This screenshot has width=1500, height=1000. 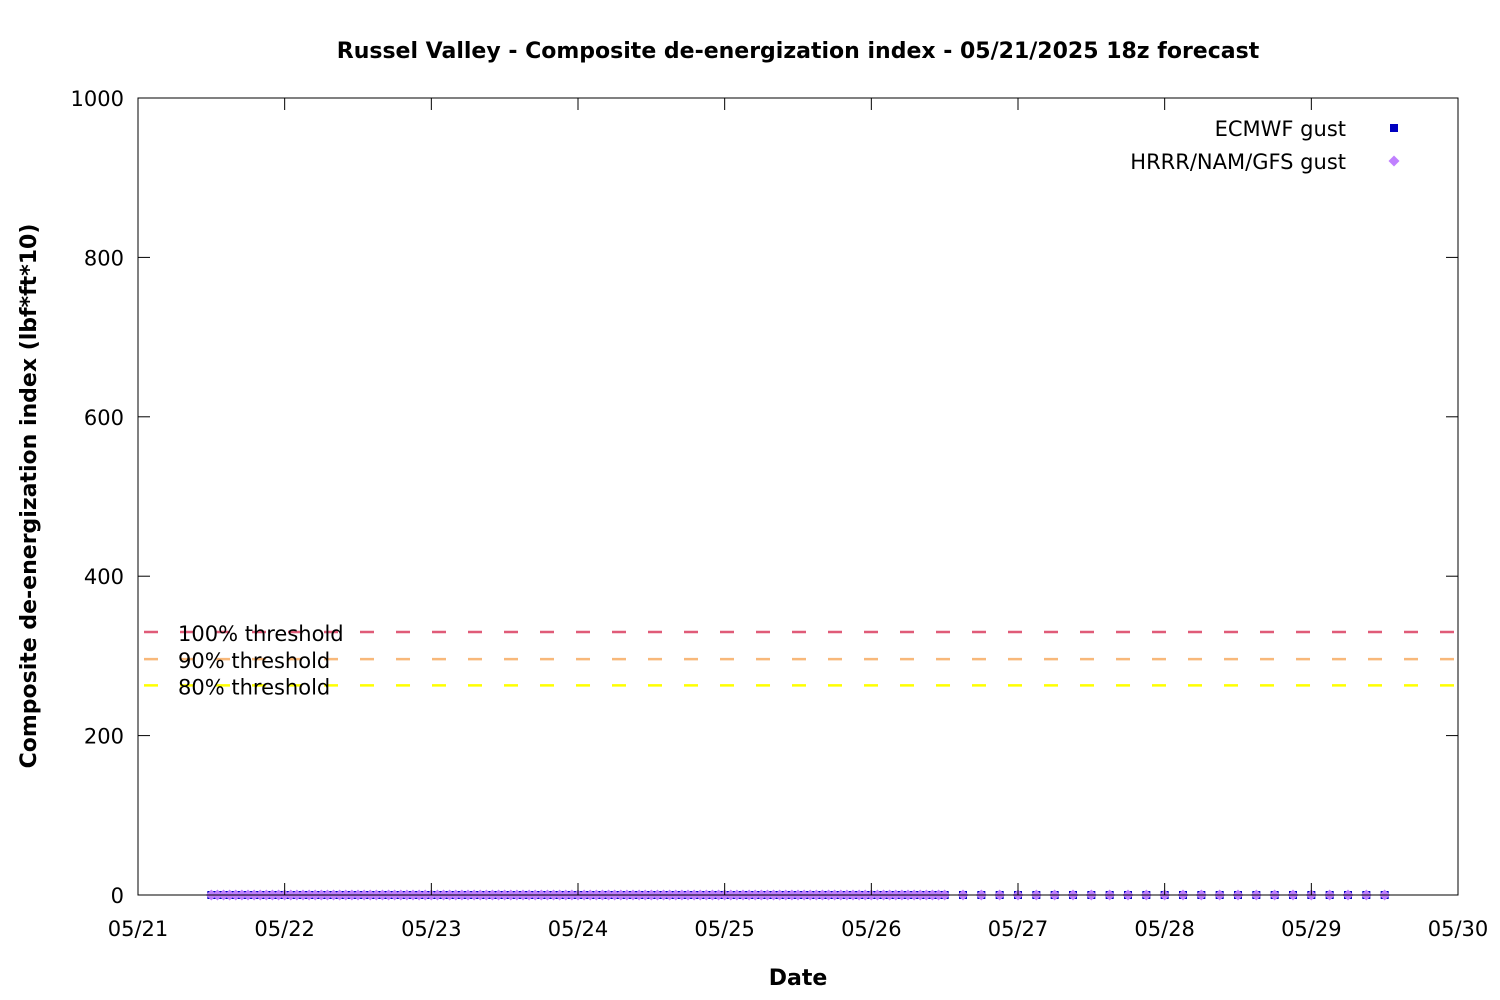 I want to click on x-tick-label: 05/22, so click(x=284, y=929).